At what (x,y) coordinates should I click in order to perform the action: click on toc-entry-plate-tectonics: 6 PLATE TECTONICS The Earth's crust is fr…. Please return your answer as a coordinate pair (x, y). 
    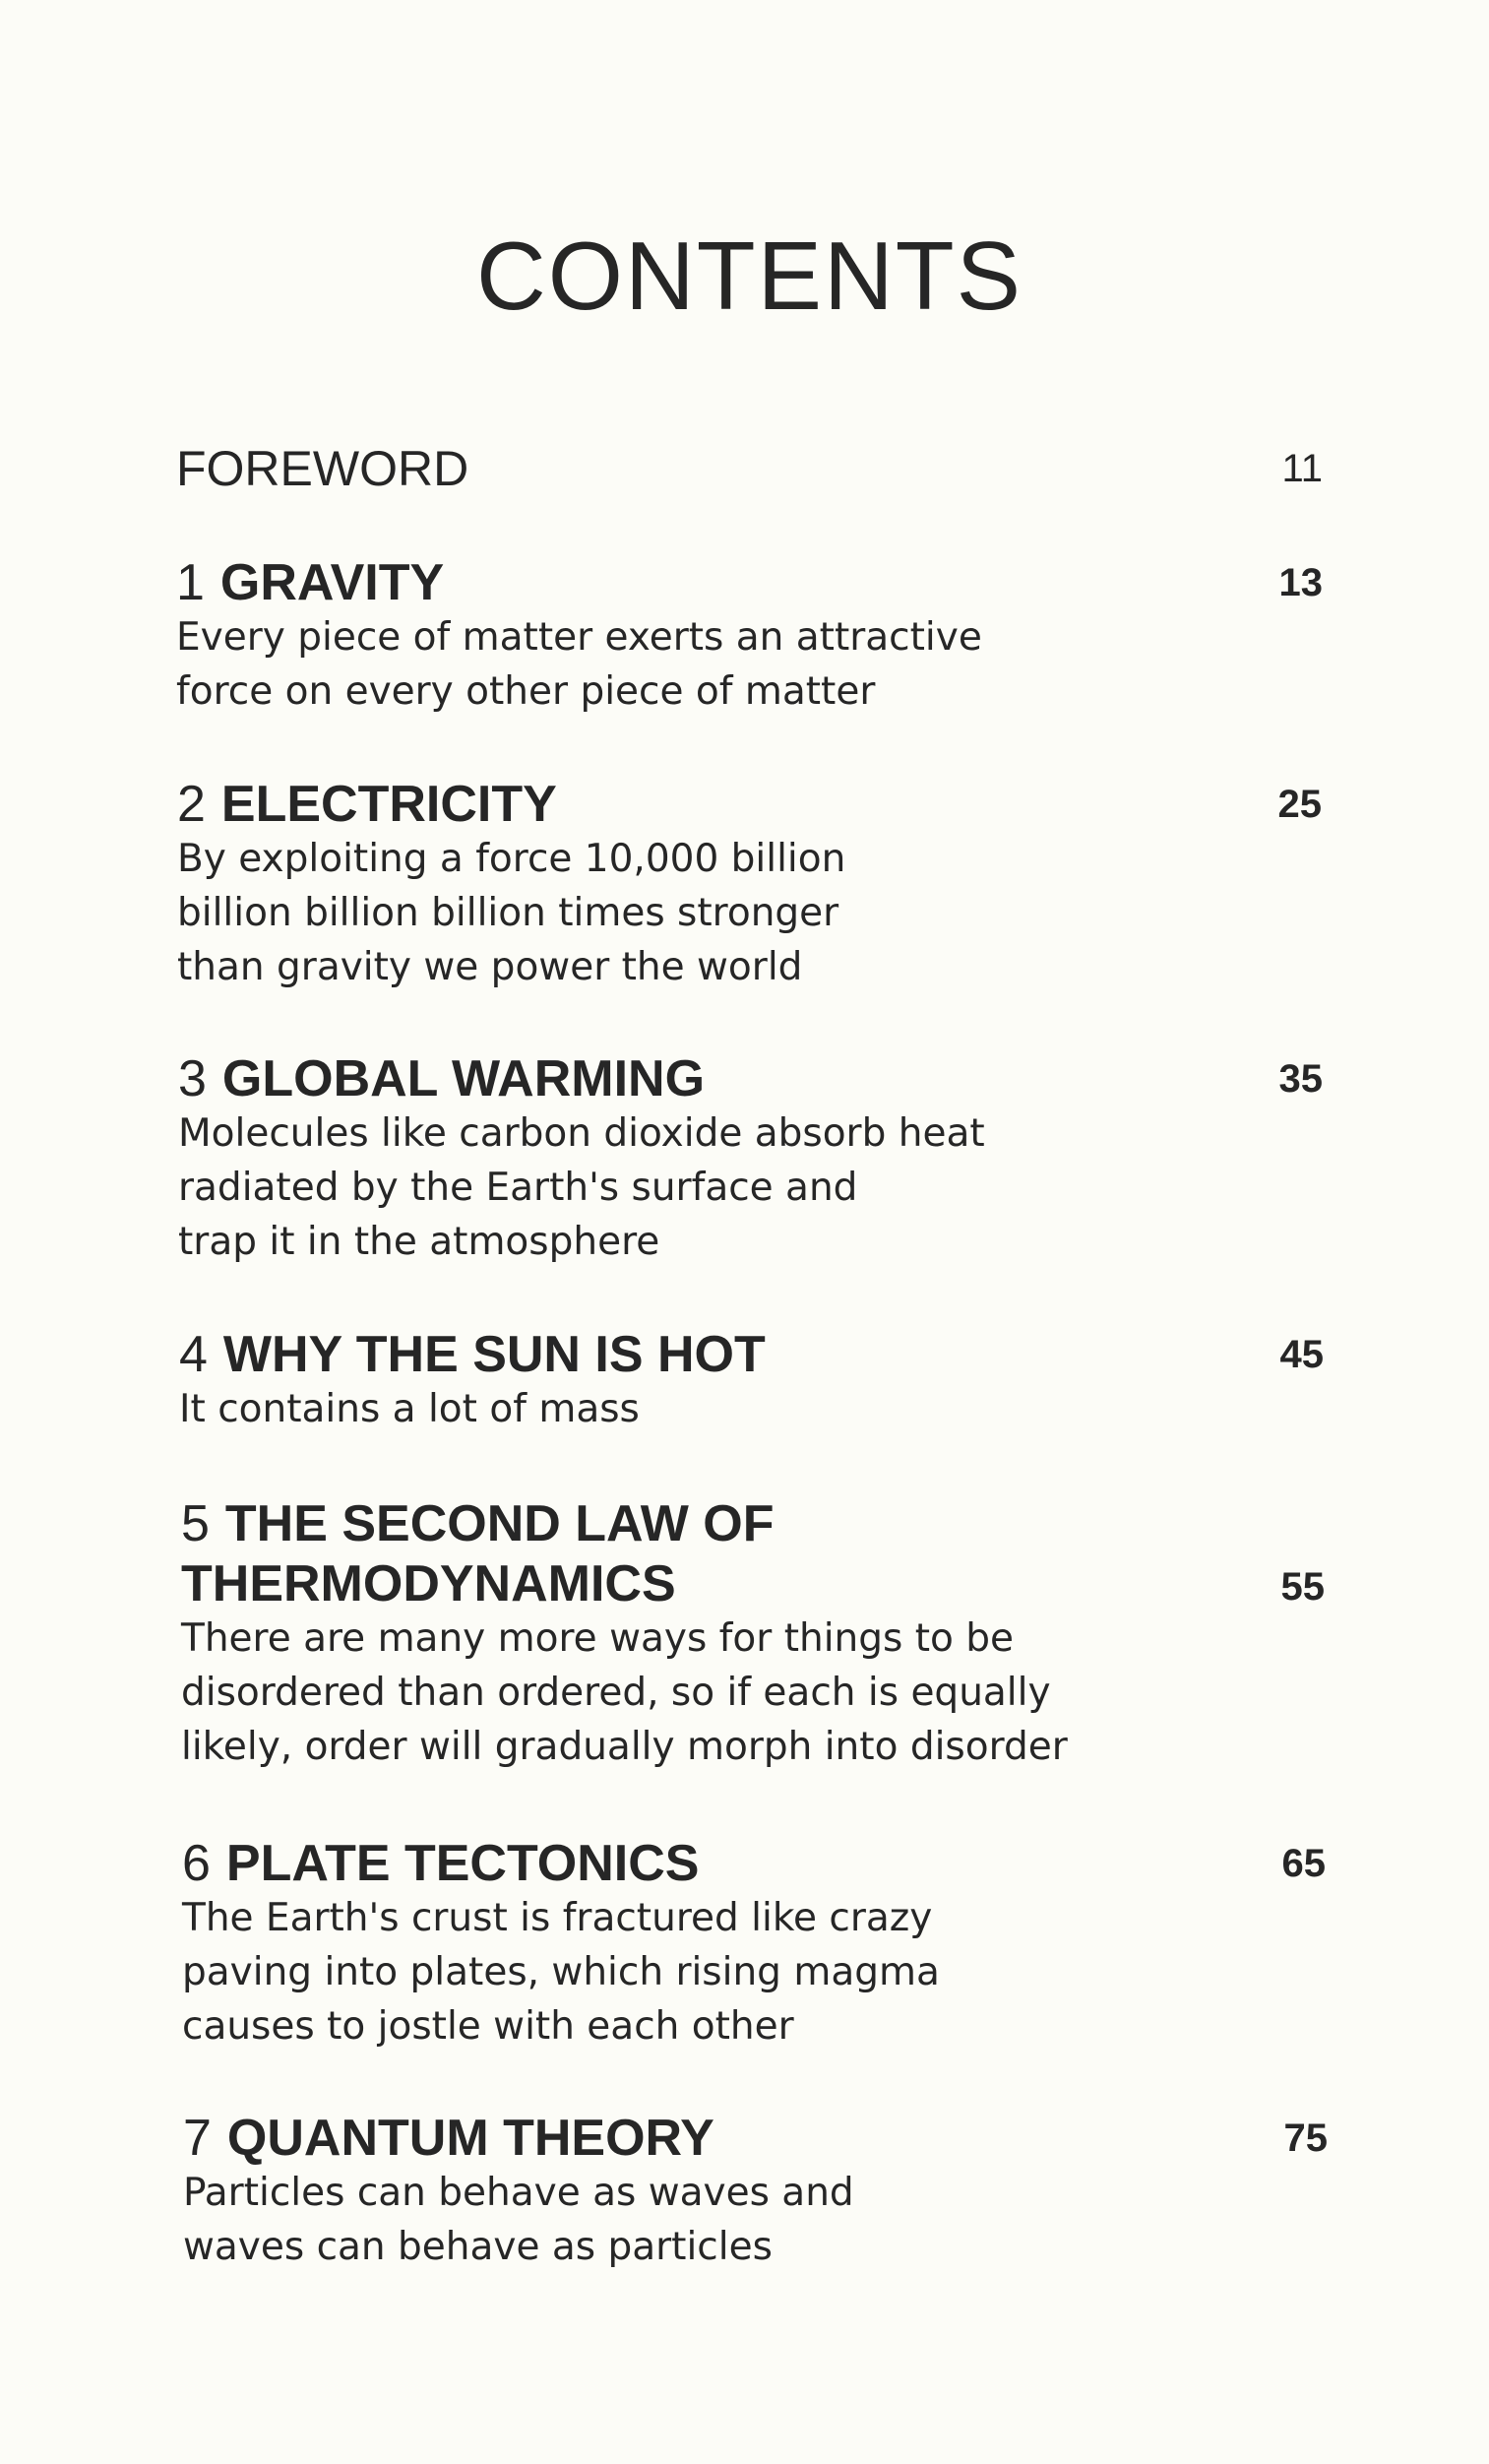
    Looking at the image, I should click on (723, 1943).